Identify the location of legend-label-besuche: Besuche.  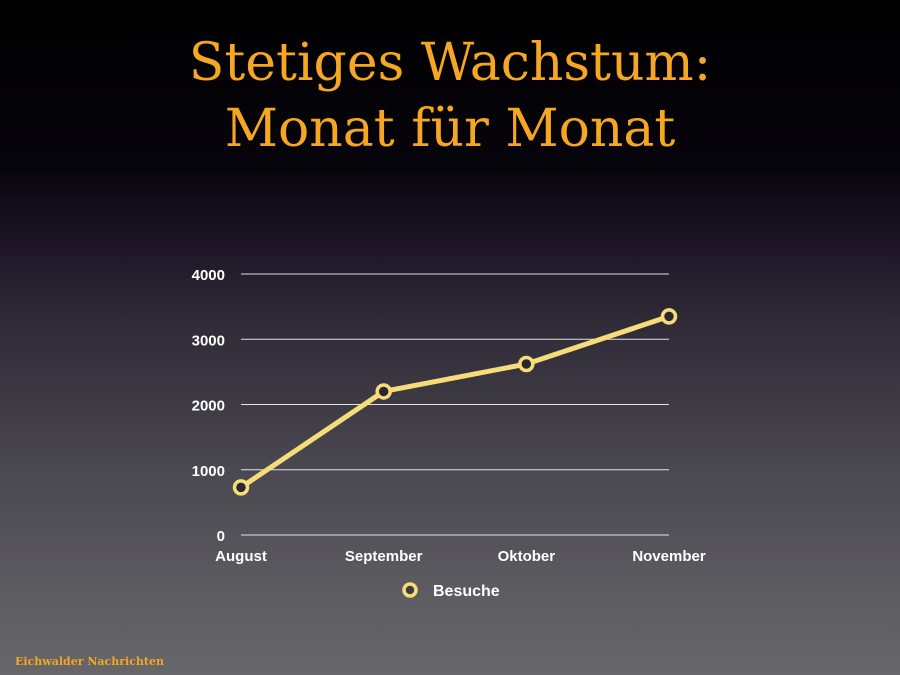
(466, 591).